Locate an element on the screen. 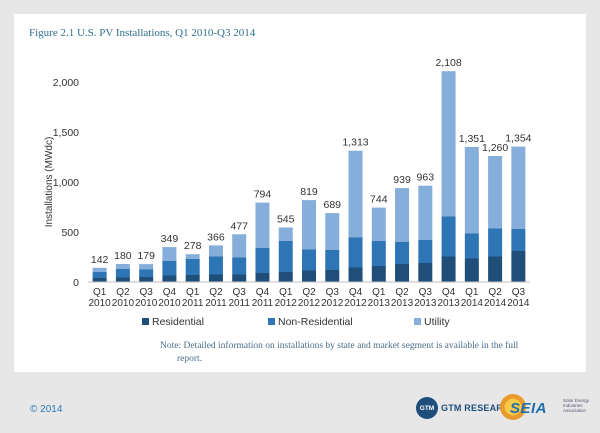 Image resolution: width=600 pixels, height=433 pixels. bar-total-label: 1,351 is located at coordinates (472, 139).